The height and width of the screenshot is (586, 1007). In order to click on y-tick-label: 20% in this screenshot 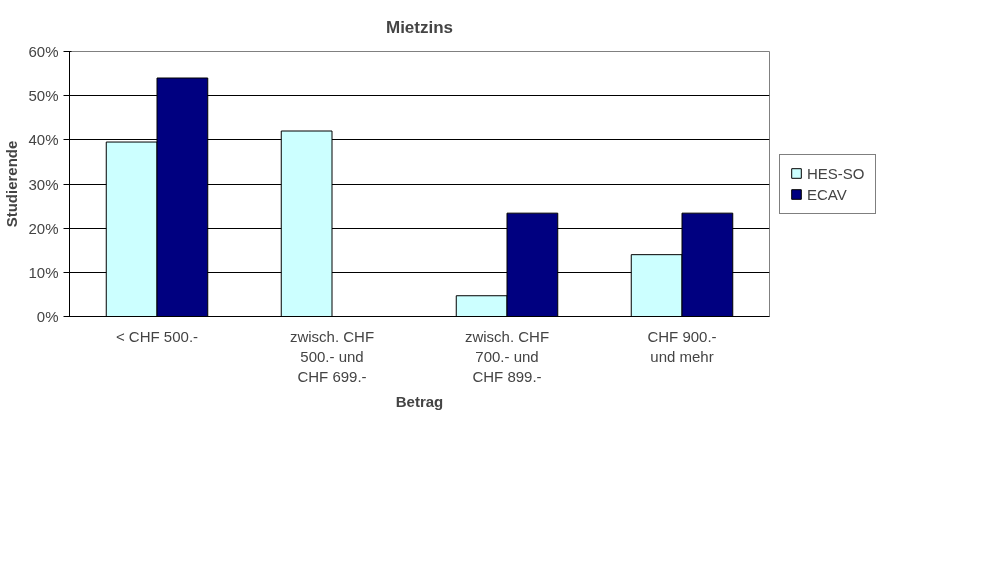, I will do `click(43, 228)`.